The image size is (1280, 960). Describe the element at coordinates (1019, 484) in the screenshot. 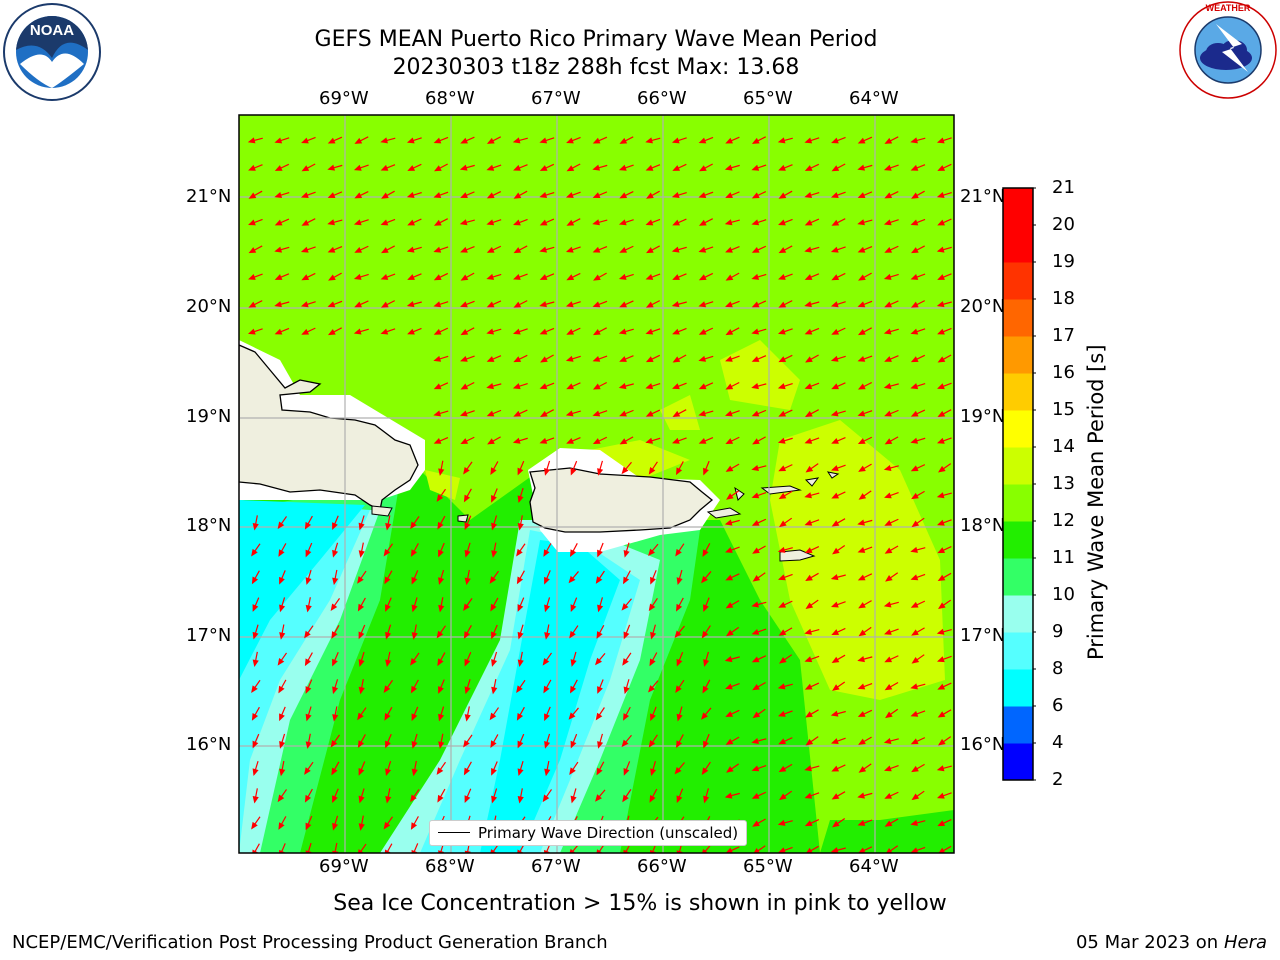

I see `colorbar` at that location.